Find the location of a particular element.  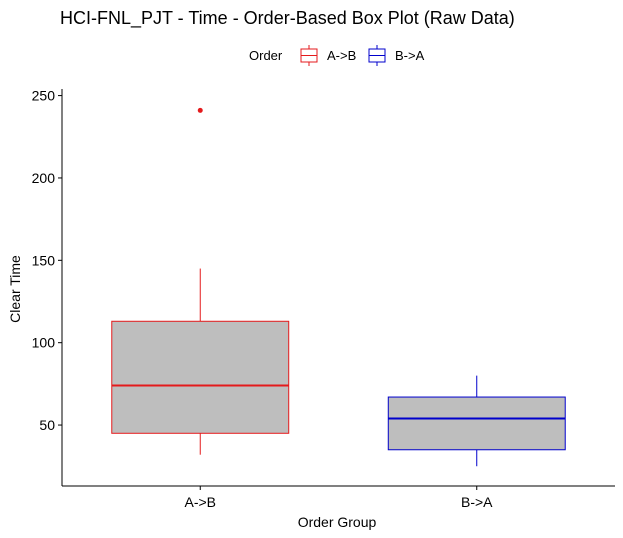

legend-label: A->B is located at coordinates (341, 55).